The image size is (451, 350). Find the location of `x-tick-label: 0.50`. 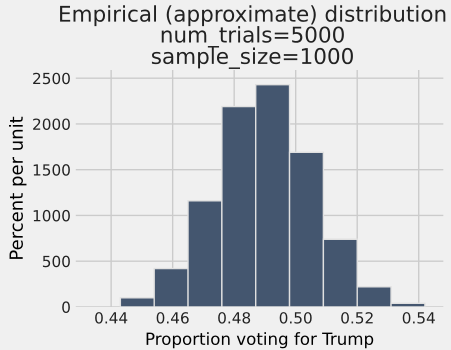

x-tick-label: 0.50 is located at coordinates (296, 318).